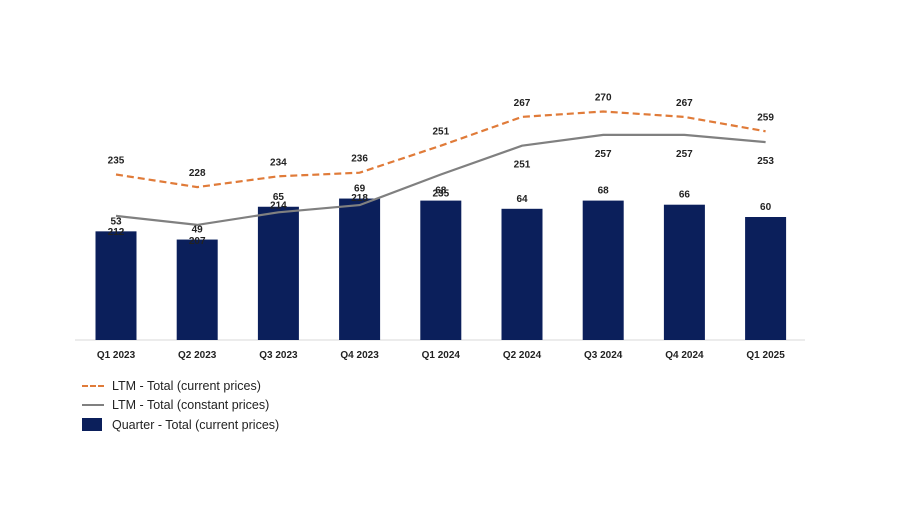  What do you see at coordinates (522, 165) in the screenshot?
I see `ltm-constant-data-label: 251` at bounding box center [522, 165].